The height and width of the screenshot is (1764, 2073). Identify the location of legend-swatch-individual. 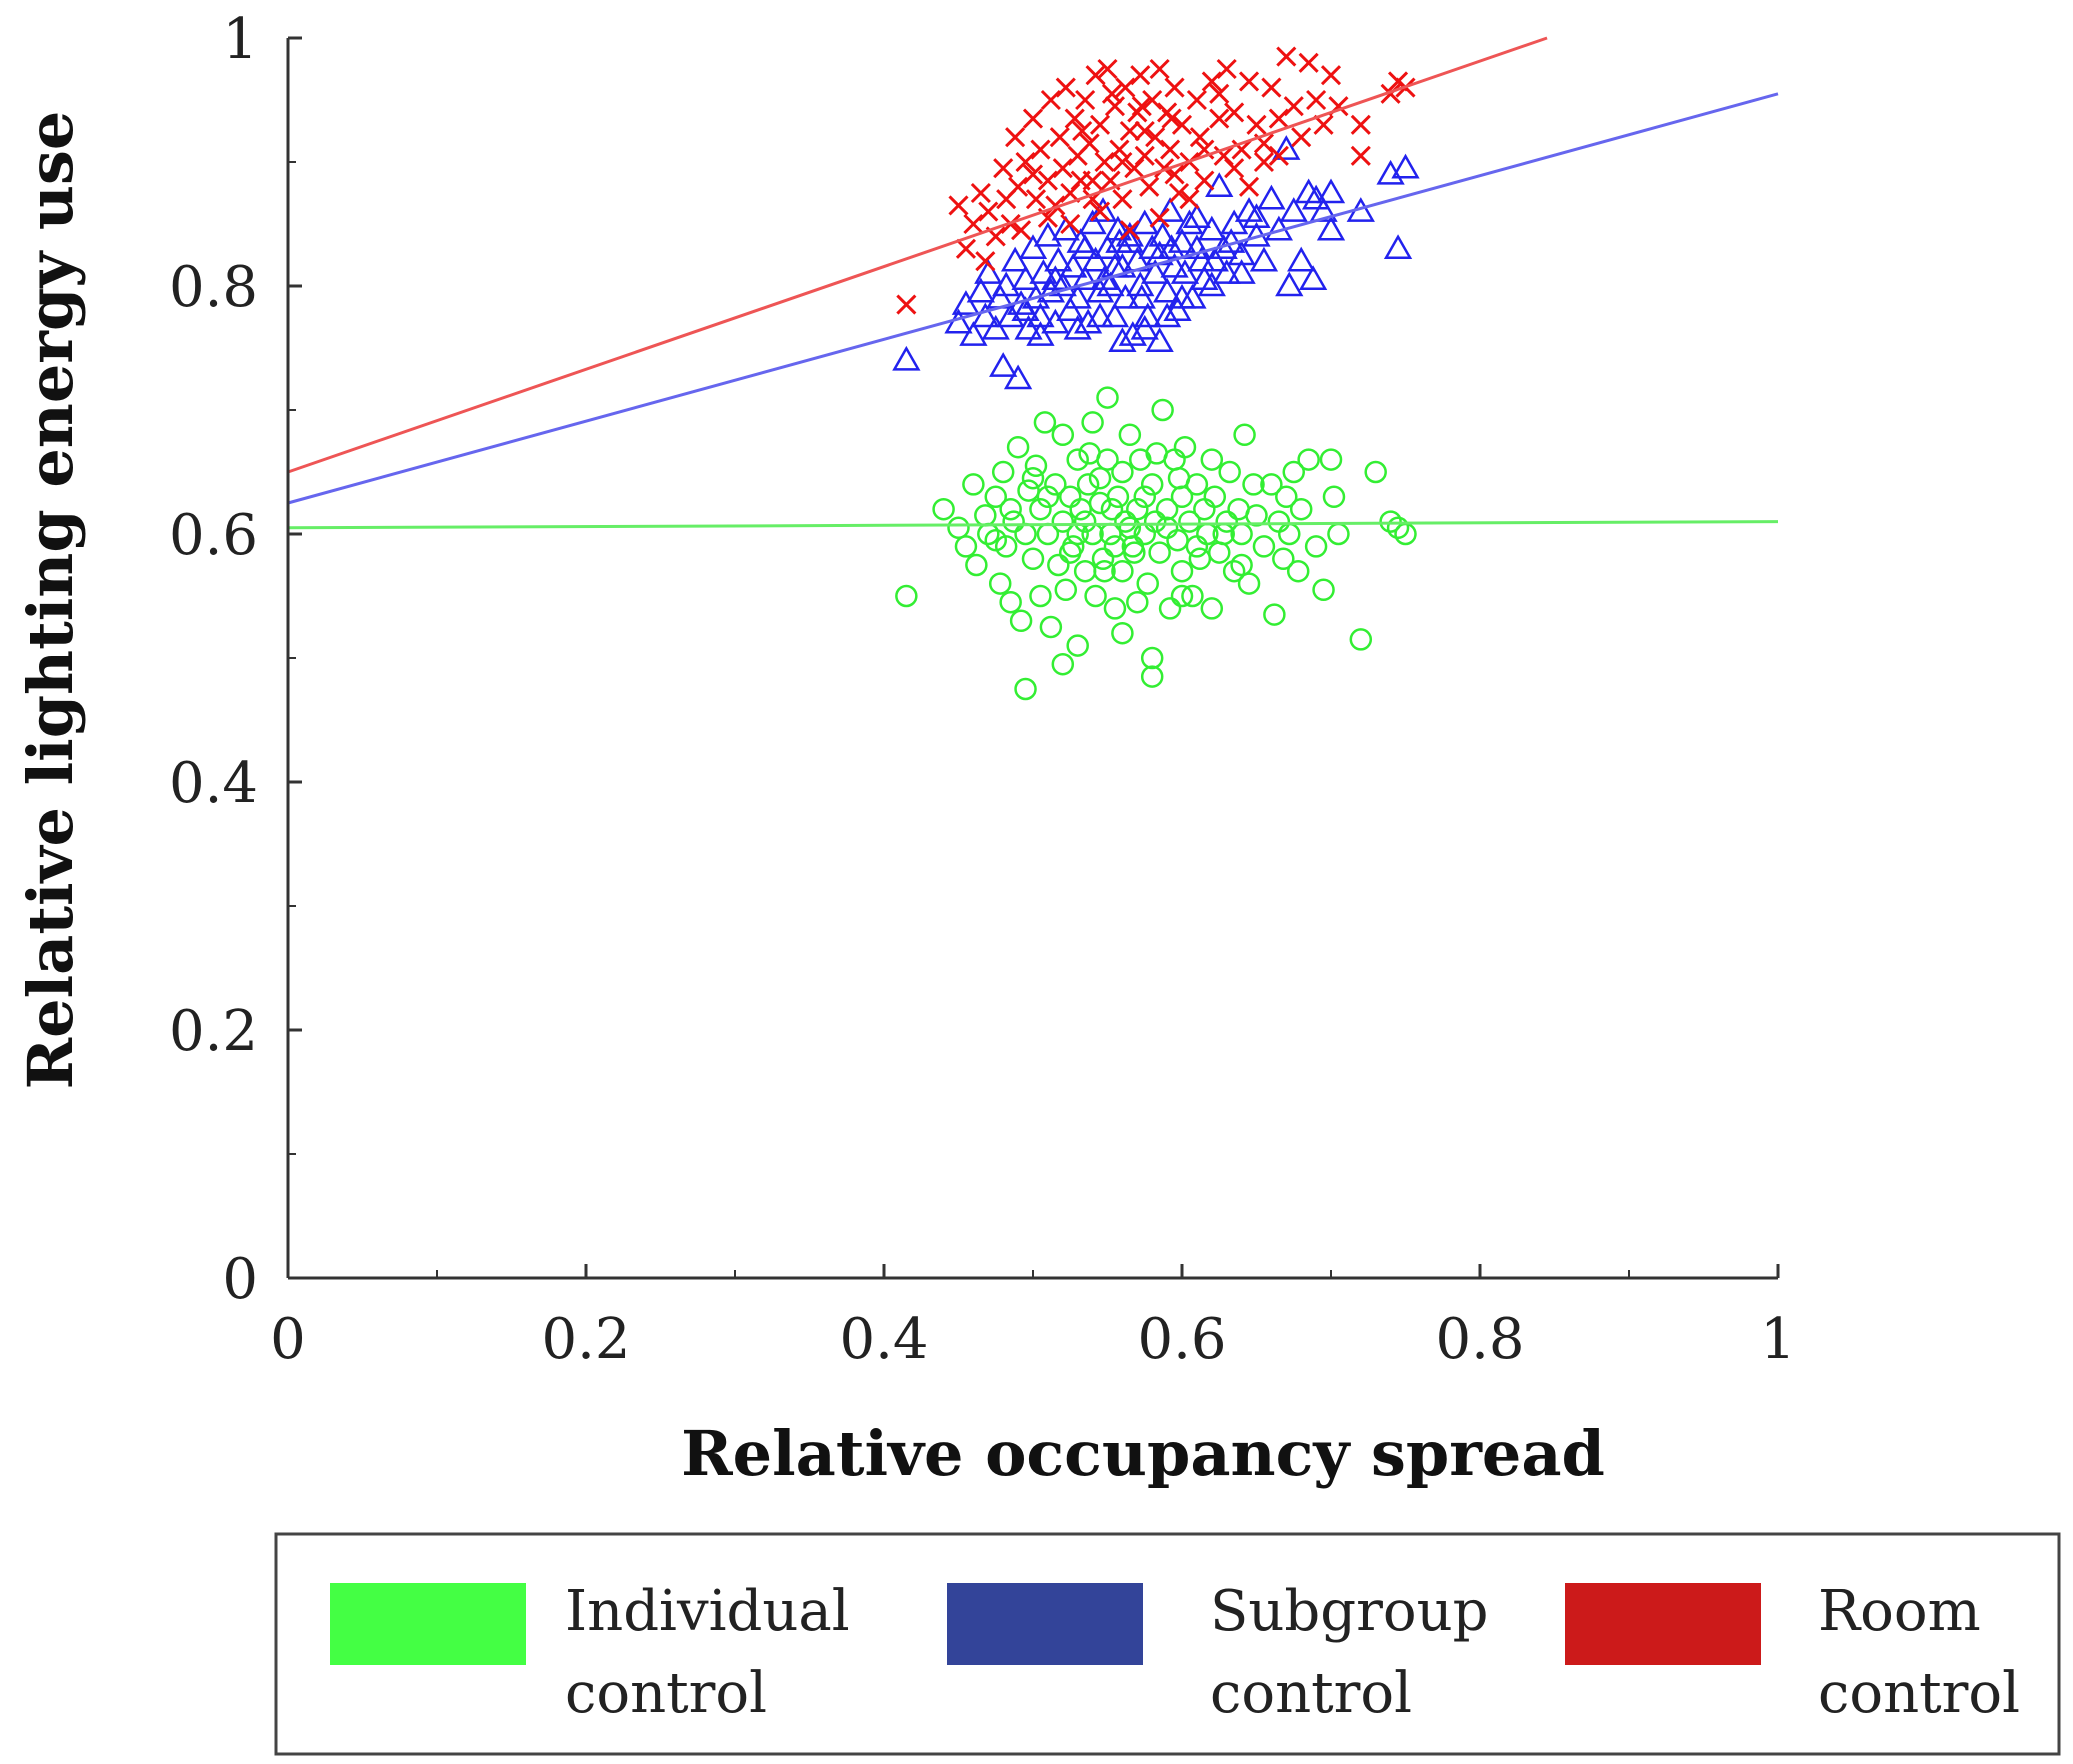
(428, 1624).